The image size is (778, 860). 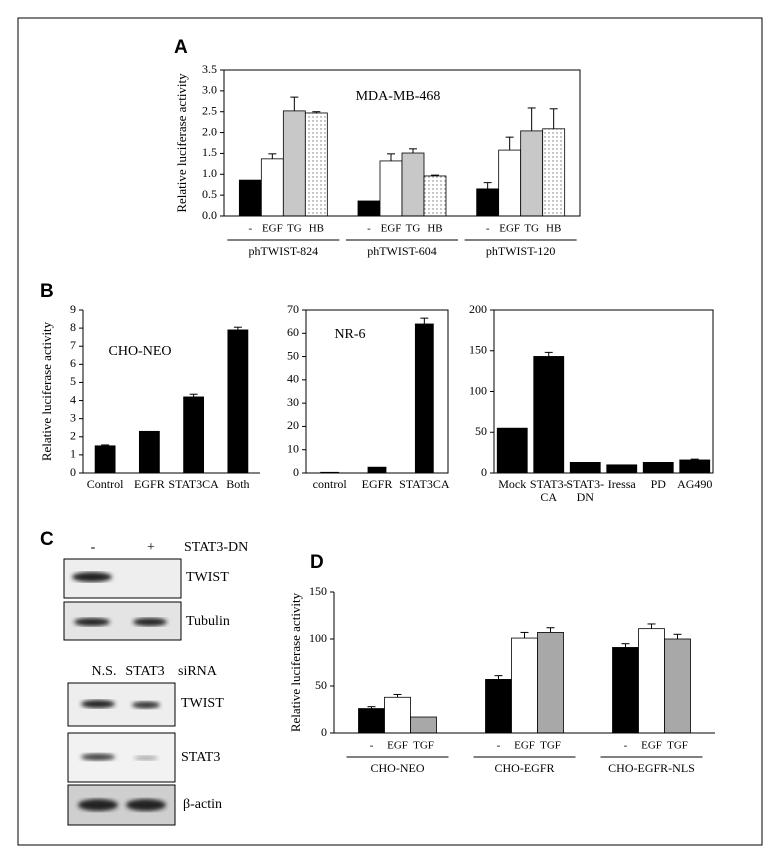 What do you see at coordinates (478, 309) in the screenshot?
I see `y-tick-label: 200` at bounding box center [478, 309].